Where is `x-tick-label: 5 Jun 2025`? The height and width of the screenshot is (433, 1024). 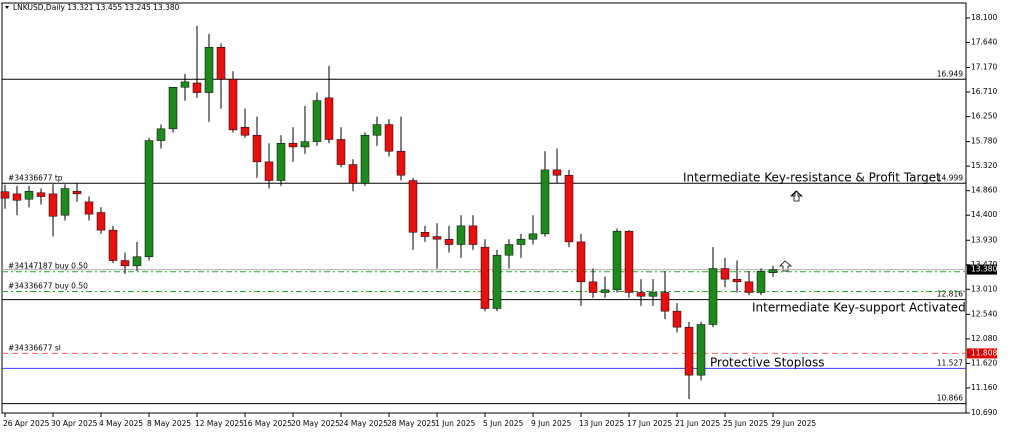 x-tick-label: 5 Jun 2025 is located at coordinates (503, 423).